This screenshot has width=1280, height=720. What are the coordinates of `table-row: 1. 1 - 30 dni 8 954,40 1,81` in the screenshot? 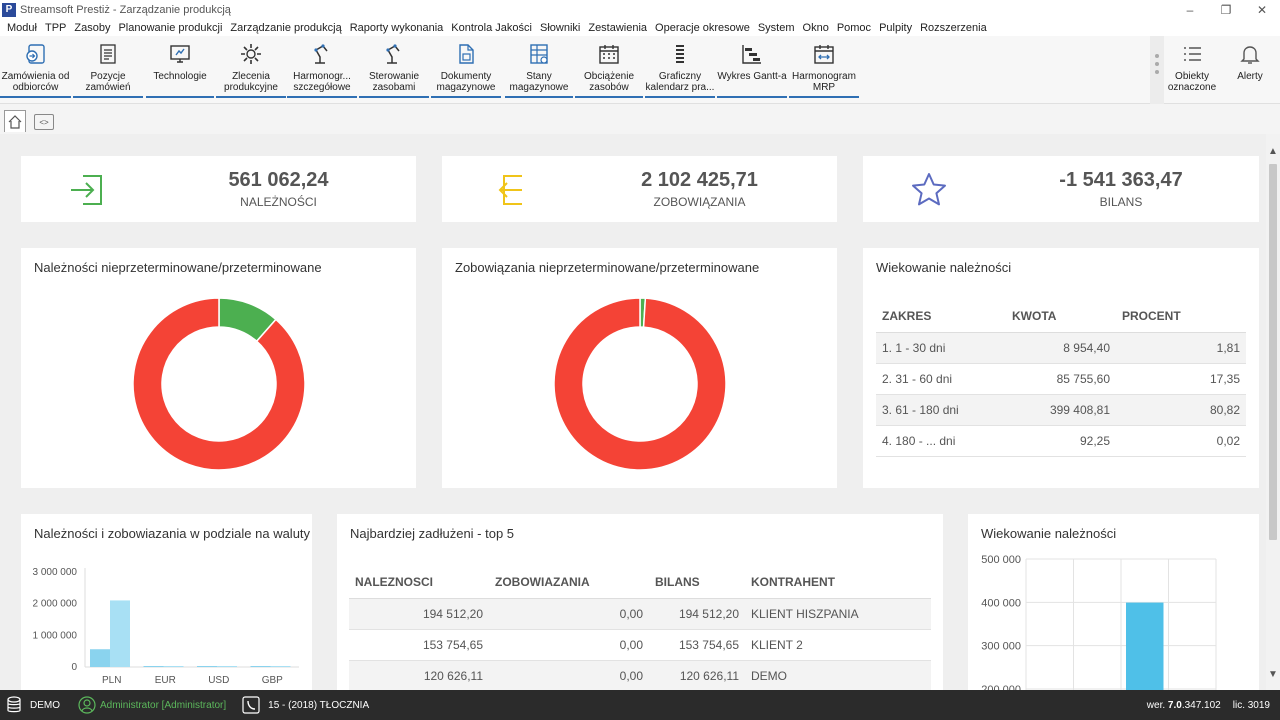 It's located at (1061, 348).